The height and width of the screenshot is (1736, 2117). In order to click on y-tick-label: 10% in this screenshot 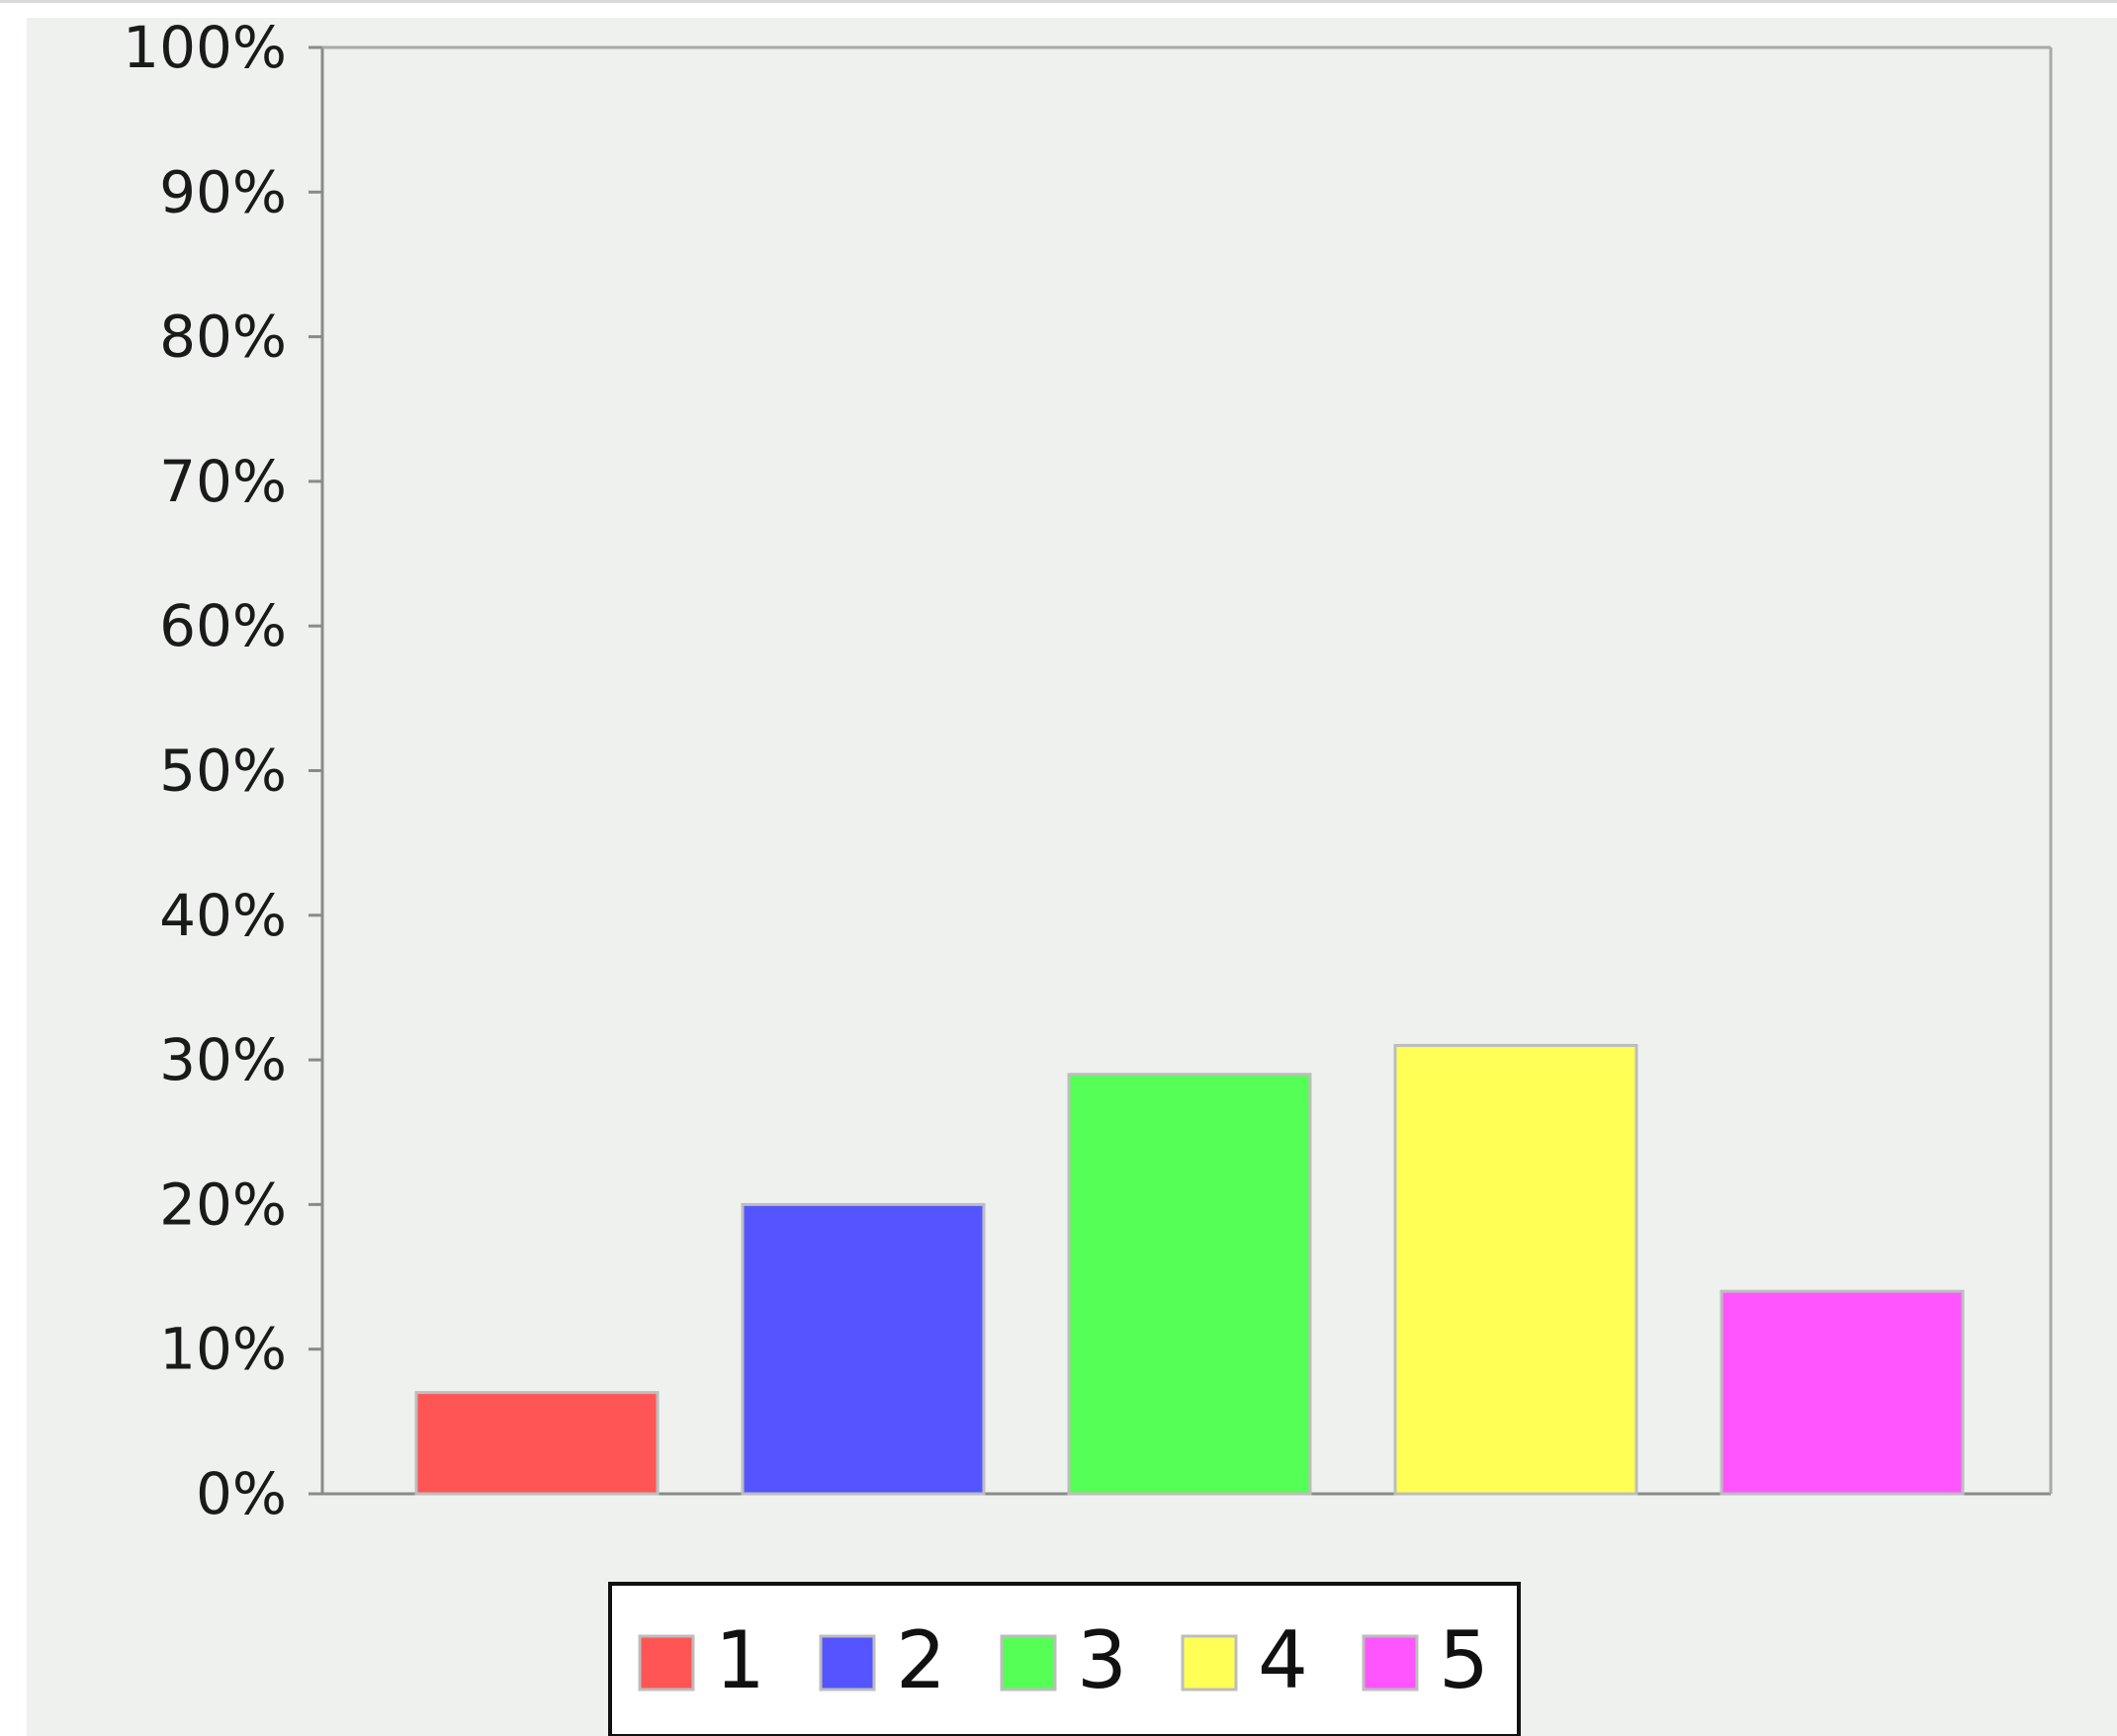, I will do `click(223, 1349)`.